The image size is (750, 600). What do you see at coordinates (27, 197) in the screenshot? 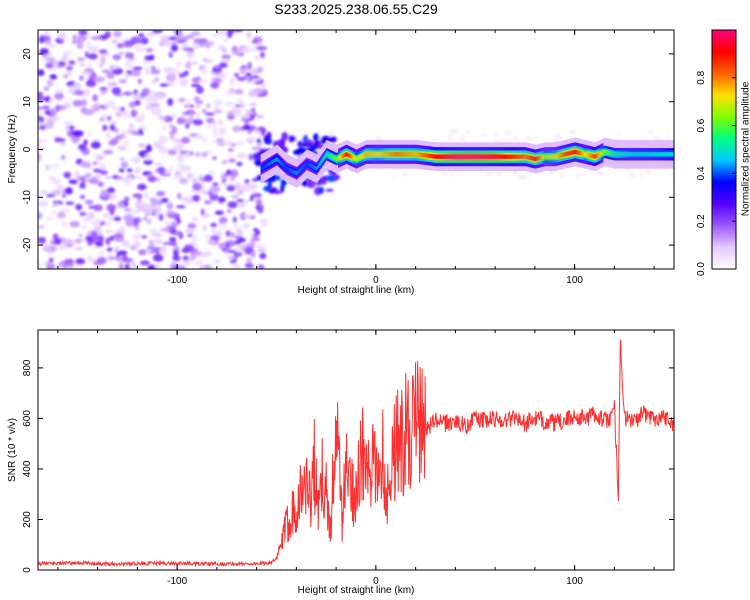
I see `y-tick-label: -10` at bounding box center [27, 197].